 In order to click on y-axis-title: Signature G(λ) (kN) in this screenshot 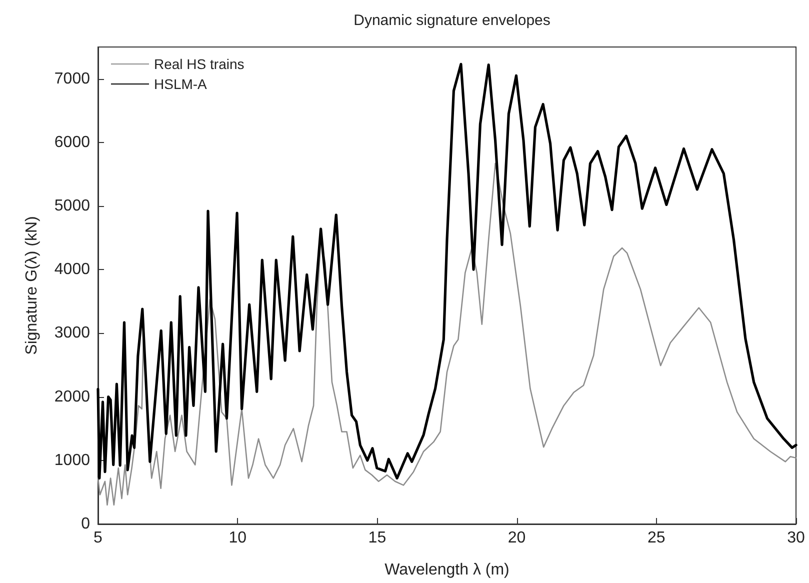, I will do `click(32, 285)`.